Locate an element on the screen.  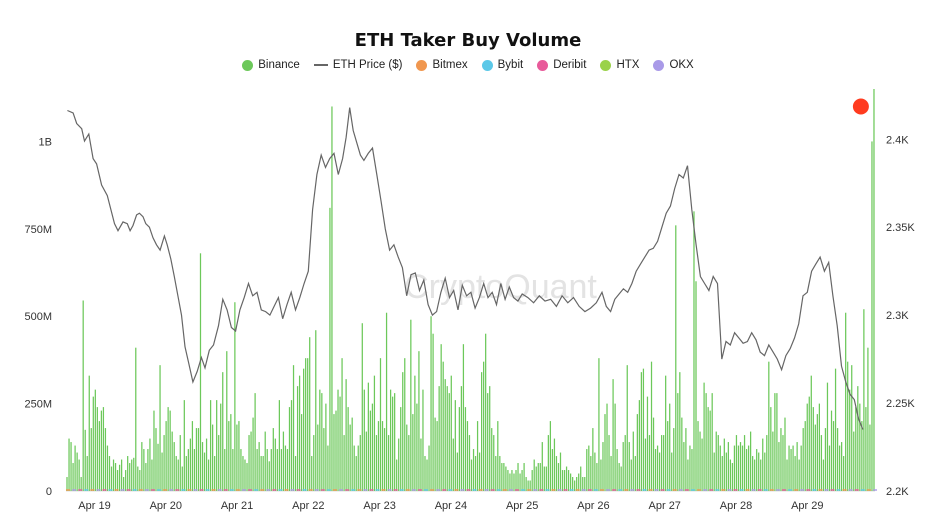
legend-item-htx: HTX is located at coordinates (619, 65).